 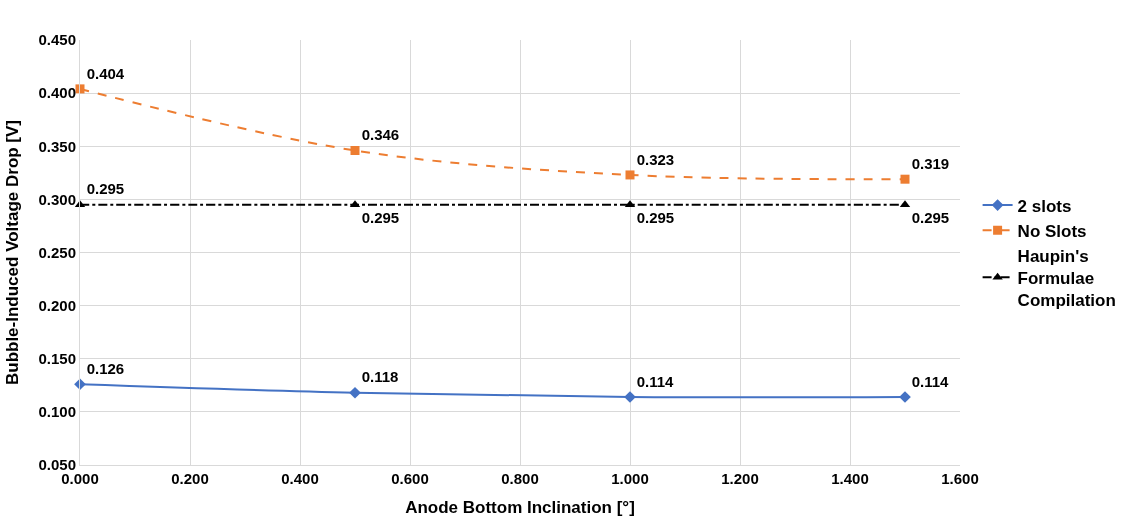 What do you see at coordinates (12, 252) in the screenshot?
I see `y-axis-title: Bubble-Induced Voltage Drop [V]` at bounding box center [12, 252].